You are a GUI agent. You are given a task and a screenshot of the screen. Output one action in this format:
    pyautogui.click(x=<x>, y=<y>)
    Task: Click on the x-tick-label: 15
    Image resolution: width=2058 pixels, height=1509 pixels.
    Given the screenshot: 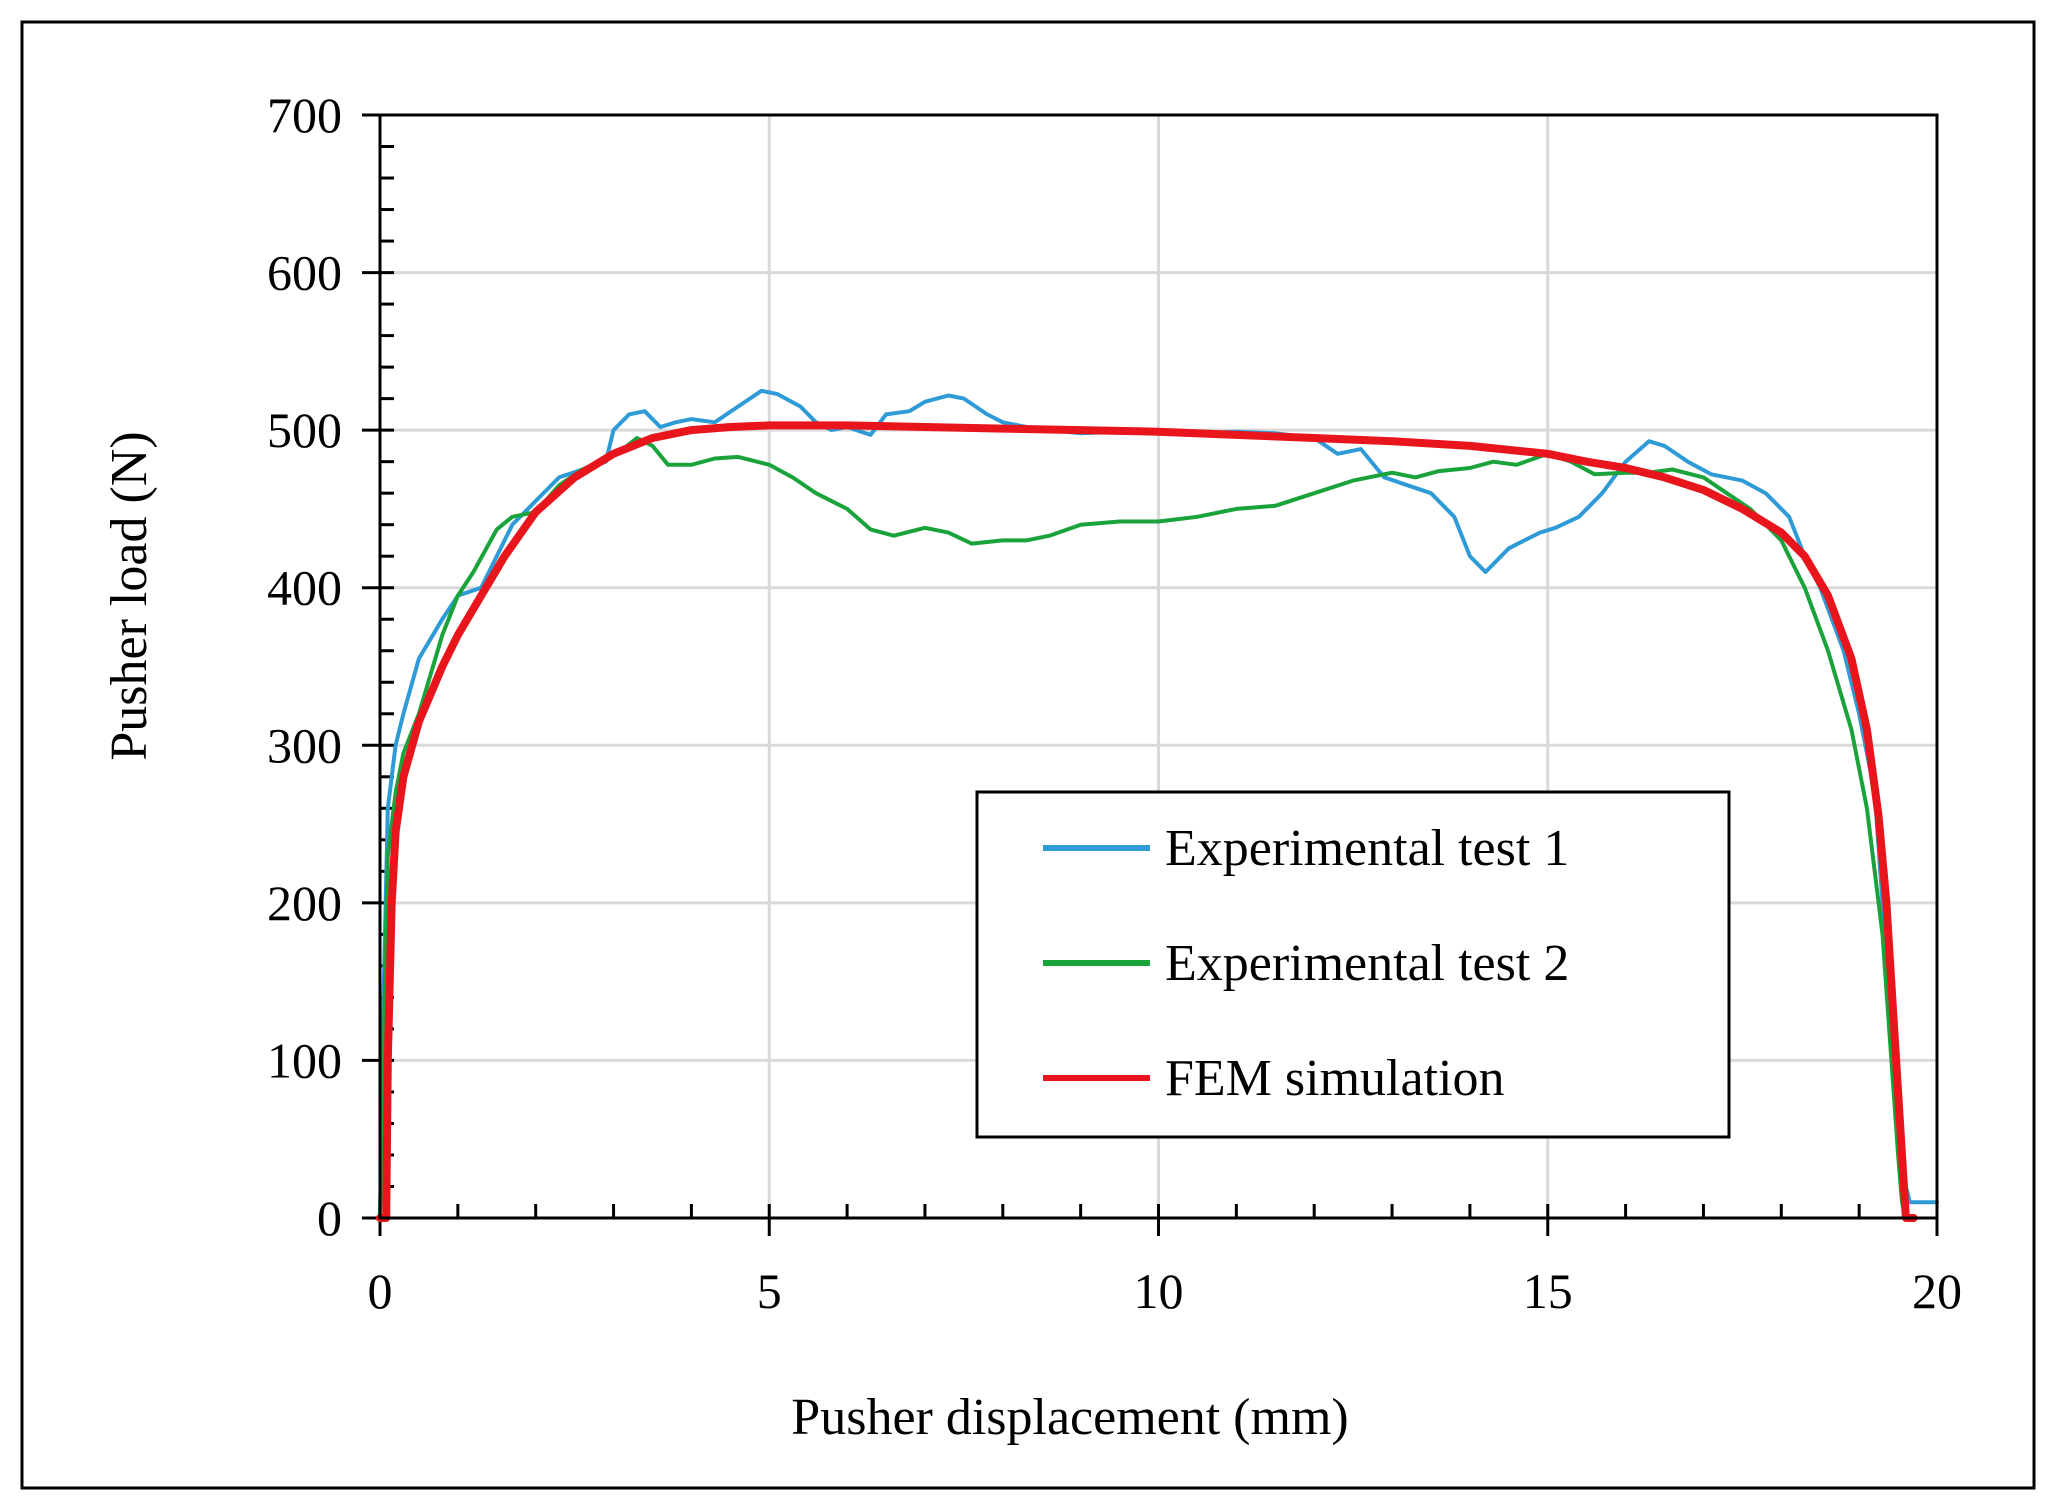 What is the action you would take?
    pyautogui.click(x=1548, y=1291)
    